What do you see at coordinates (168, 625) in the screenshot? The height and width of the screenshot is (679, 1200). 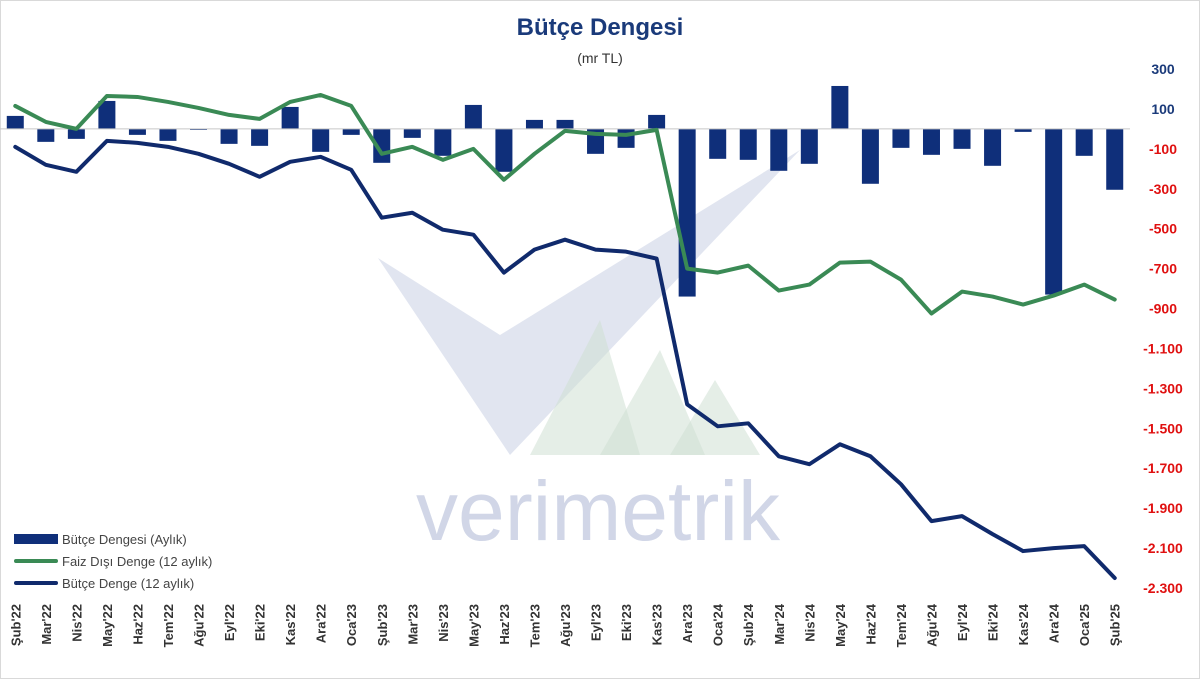 I see `x-tick-label: Tem'22` at bounding box center [168, 625].